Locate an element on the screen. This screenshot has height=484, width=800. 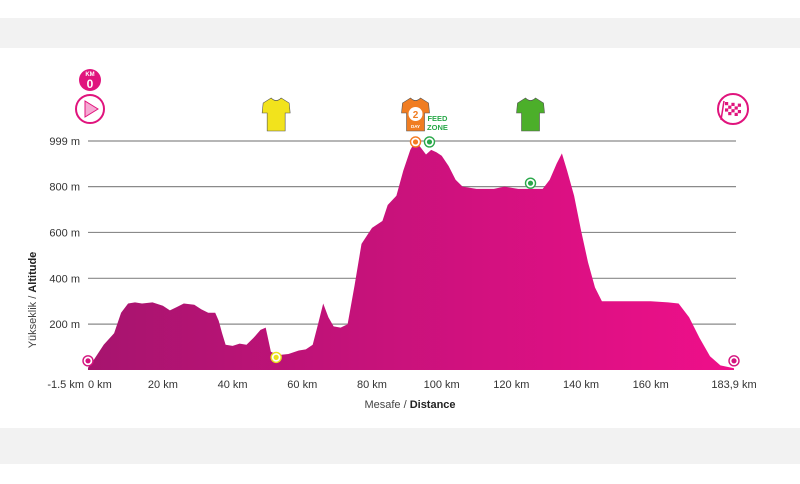
bottom-band is located at coordinates (400, 446).